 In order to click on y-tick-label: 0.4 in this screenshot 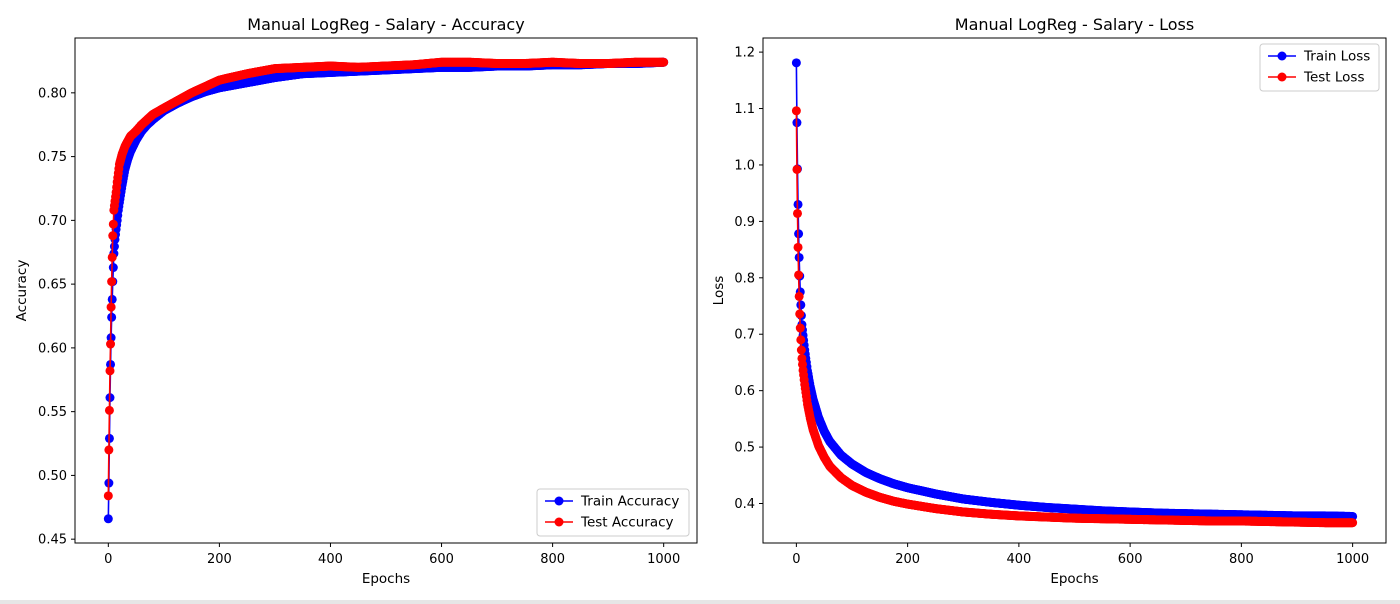, I will do `click(744, 504)`.